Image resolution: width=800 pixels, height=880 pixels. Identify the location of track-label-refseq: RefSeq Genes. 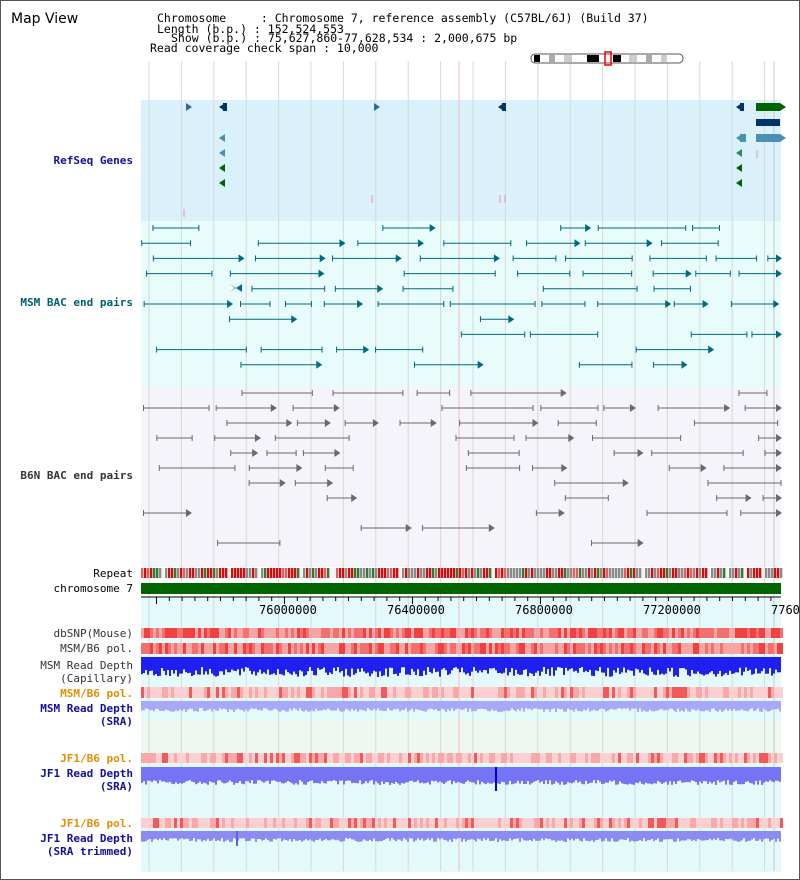
(93, 160).